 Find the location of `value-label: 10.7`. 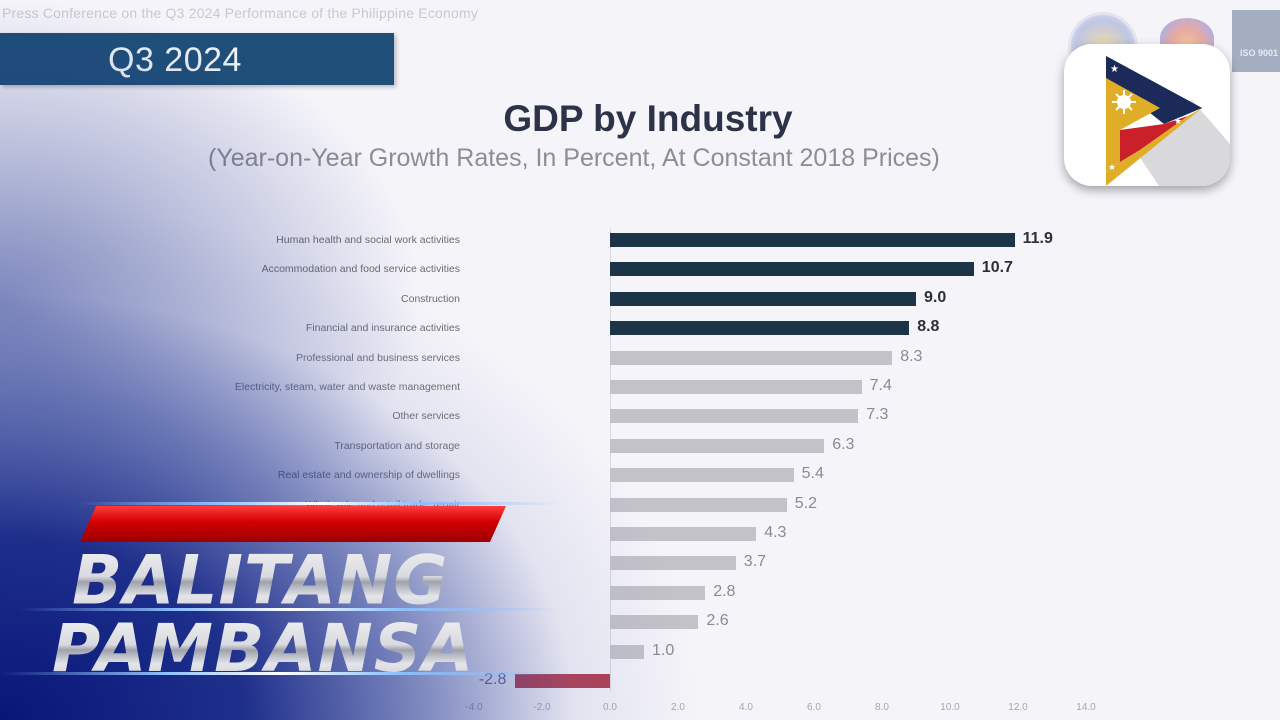

value-label: 10.7 is located at coordinates (997, 268).